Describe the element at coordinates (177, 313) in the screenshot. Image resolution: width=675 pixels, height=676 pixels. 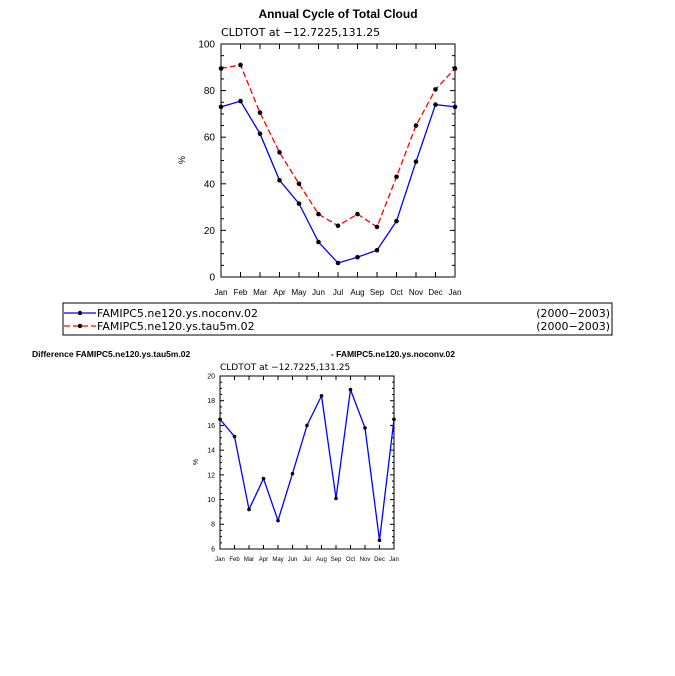
I see `legend-label-noconv: FAMIPC5.ne120.ys.noconv.02` at that location.